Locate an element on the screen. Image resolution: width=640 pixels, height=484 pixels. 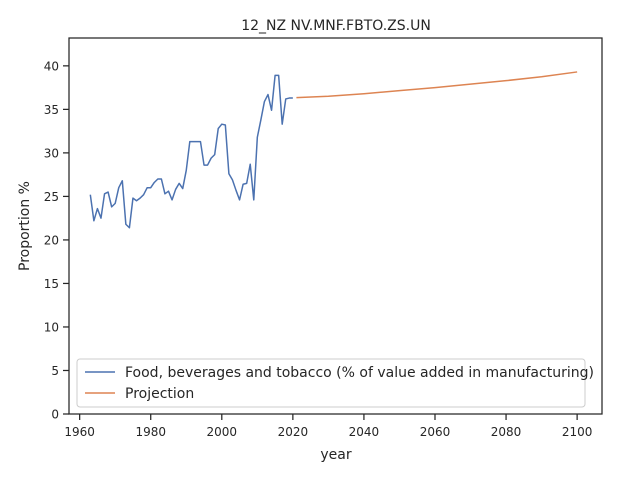
x-tick-label: 2080 is located at coordinates (506, 432).